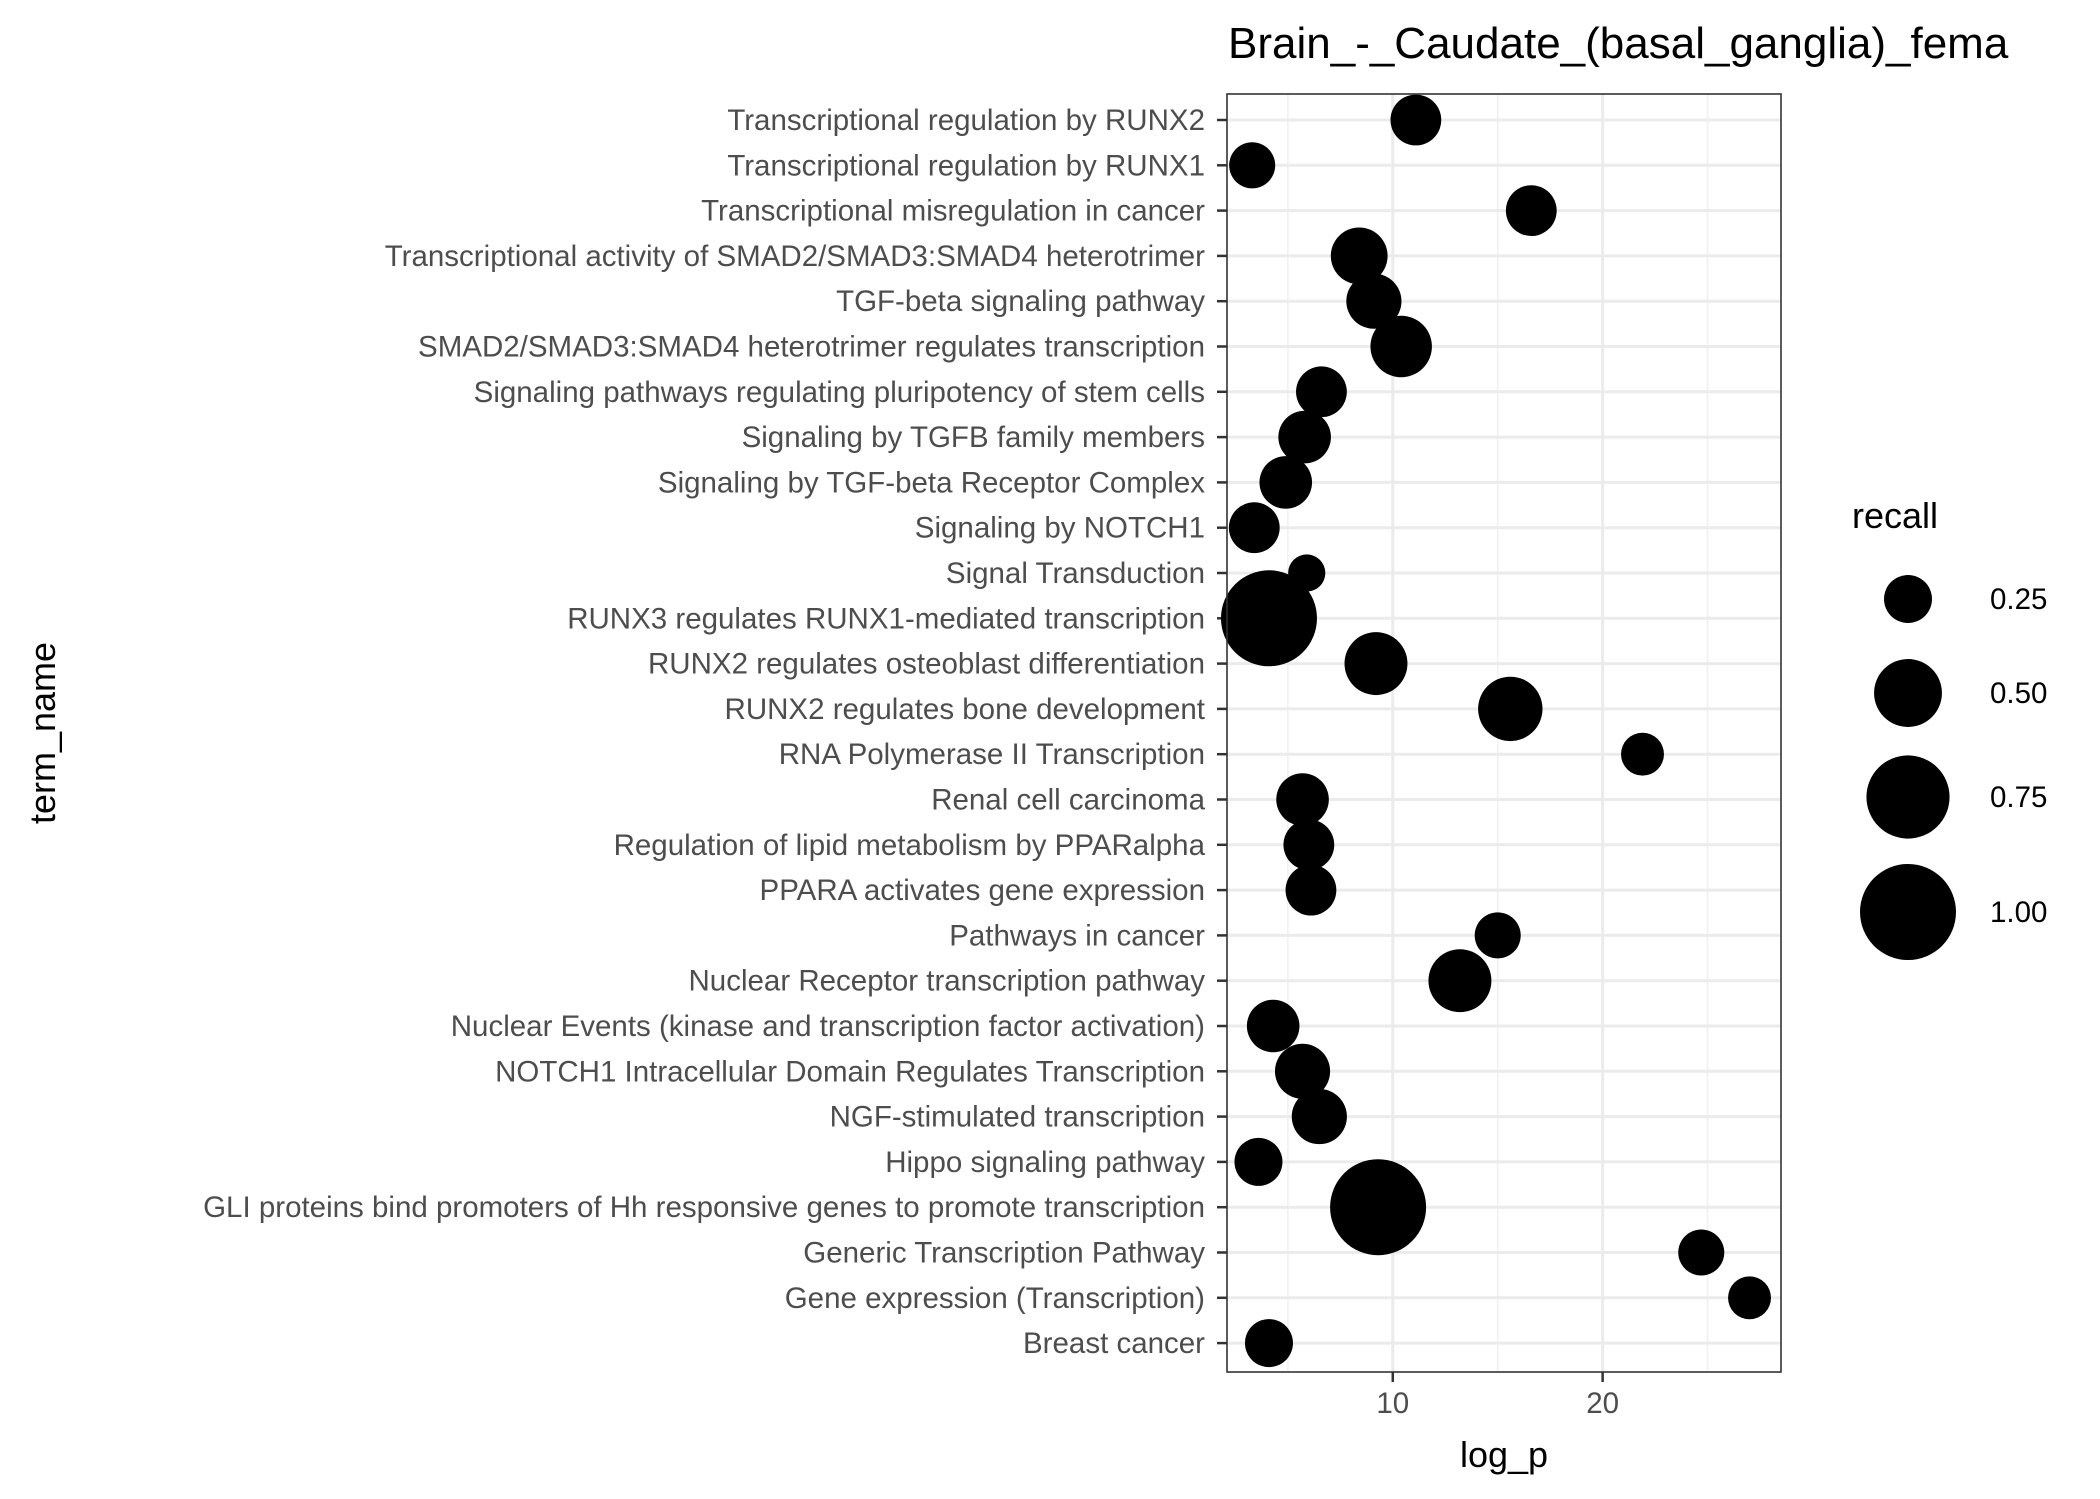 The height and width of the screenshot is (1499, 2100). I want to click on legend-title: recall, so click(1895, 515).